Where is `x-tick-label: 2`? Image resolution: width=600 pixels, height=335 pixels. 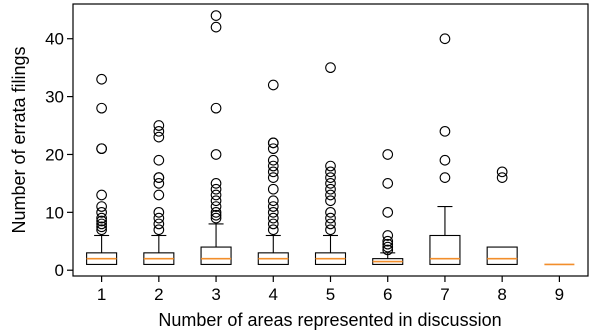 x-tick-label: 2 is located at coordinates (158, 294).